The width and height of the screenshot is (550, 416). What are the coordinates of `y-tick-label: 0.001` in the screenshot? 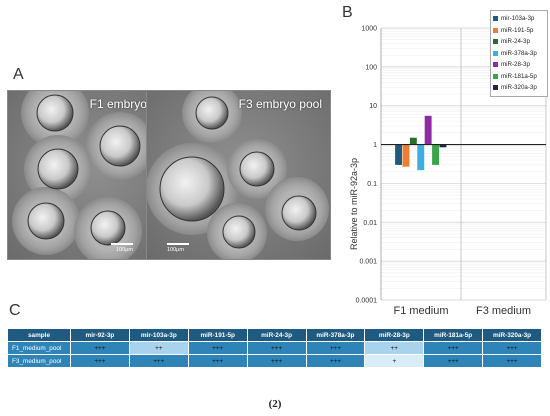 It's located at (368, 262).